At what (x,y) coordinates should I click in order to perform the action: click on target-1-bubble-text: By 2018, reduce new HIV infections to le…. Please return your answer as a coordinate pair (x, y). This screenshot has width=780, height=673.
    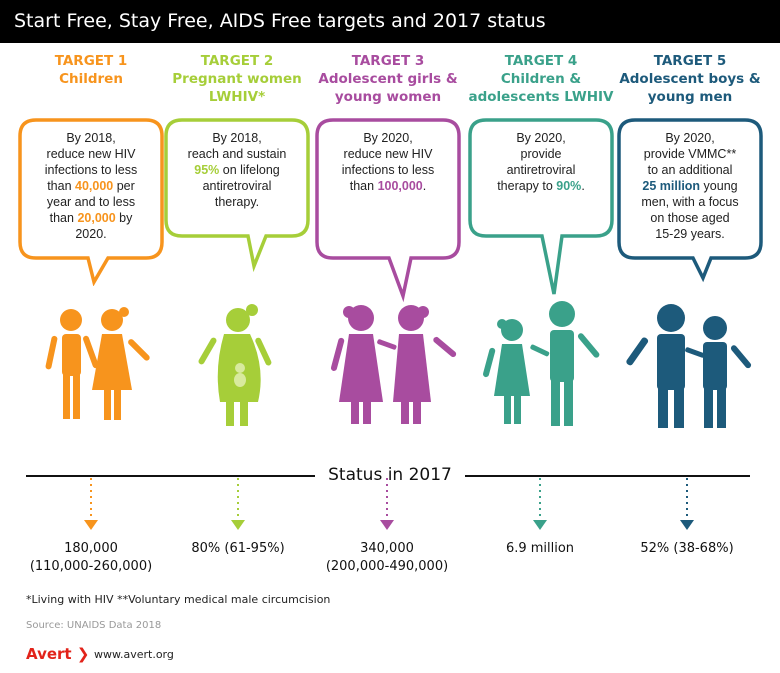
    Looking at the image, I should click on (91, 186).